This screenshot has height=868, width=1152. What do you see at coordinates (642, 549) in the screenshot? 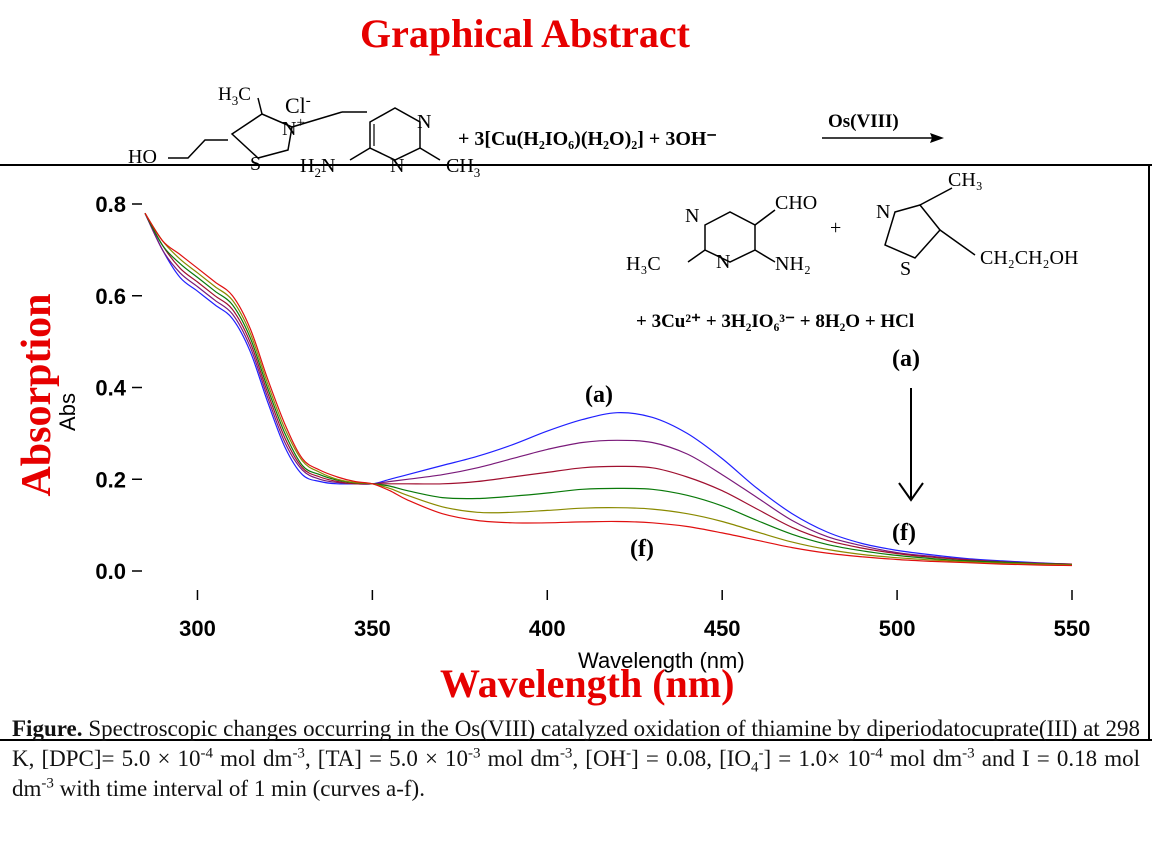
I see `curve-label-f: (f)` at bounding box center [642, 549].